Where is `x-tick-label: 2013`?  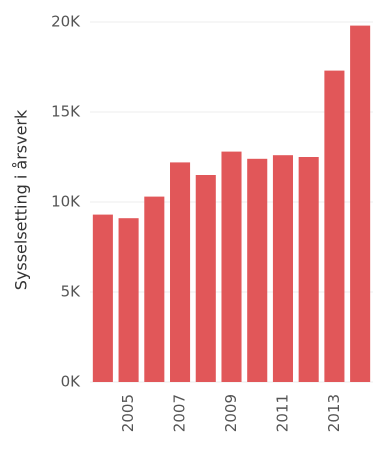 x-tick-label: 2013 is located at coordinates (334, 413).